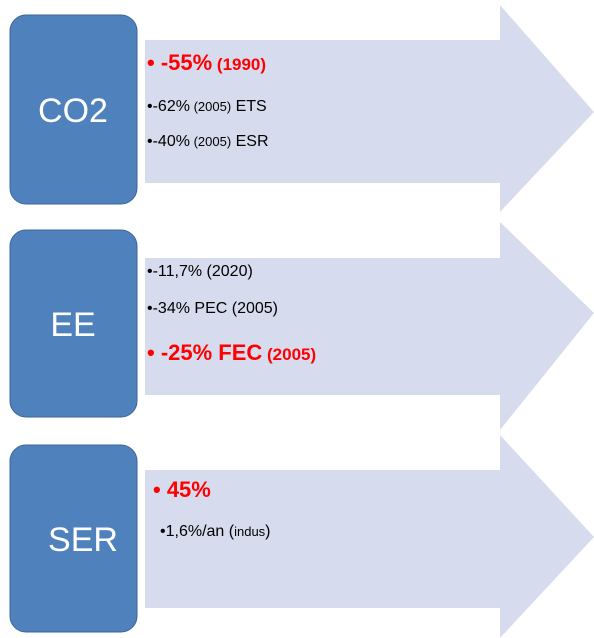 The height and width of the screenshot is (638, 594). I want to click on bullet: • -25% FEC (2005), so click(231, 352).